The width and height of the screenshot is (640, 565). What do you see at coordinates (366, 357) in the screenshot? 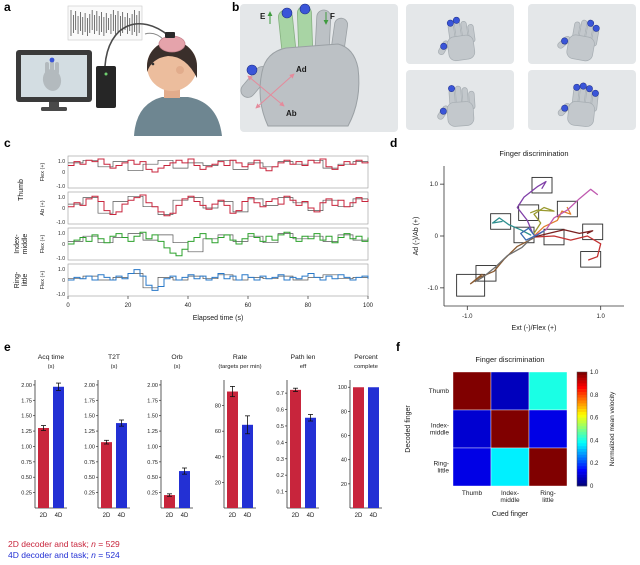
I see `chart-title: Percent` at bounding box center [366, 357].